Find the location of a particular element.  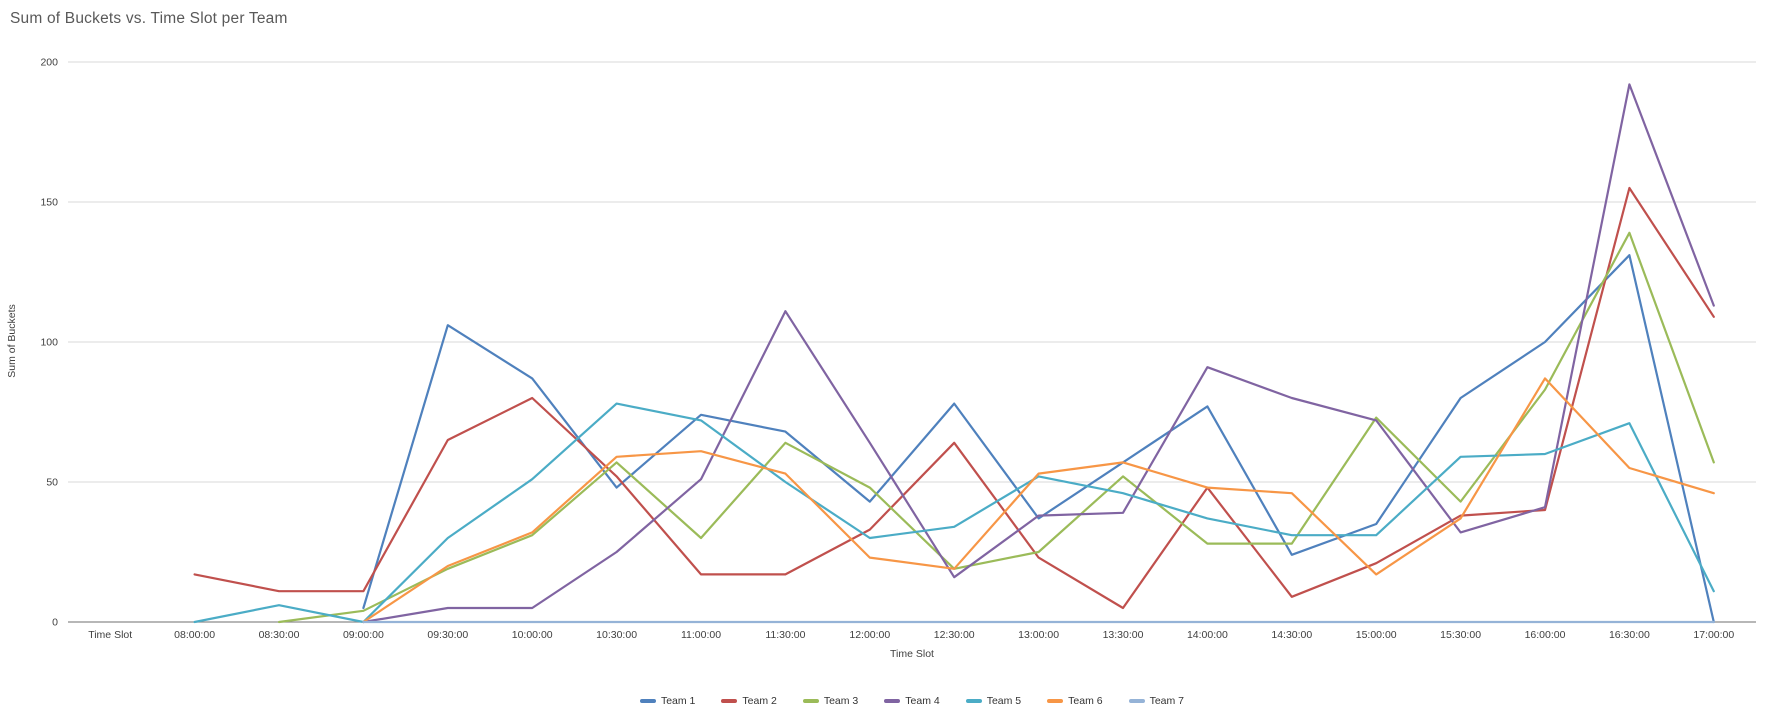

x-tick-label-14: 14:30:00 is located at coordinates (1291, 635).